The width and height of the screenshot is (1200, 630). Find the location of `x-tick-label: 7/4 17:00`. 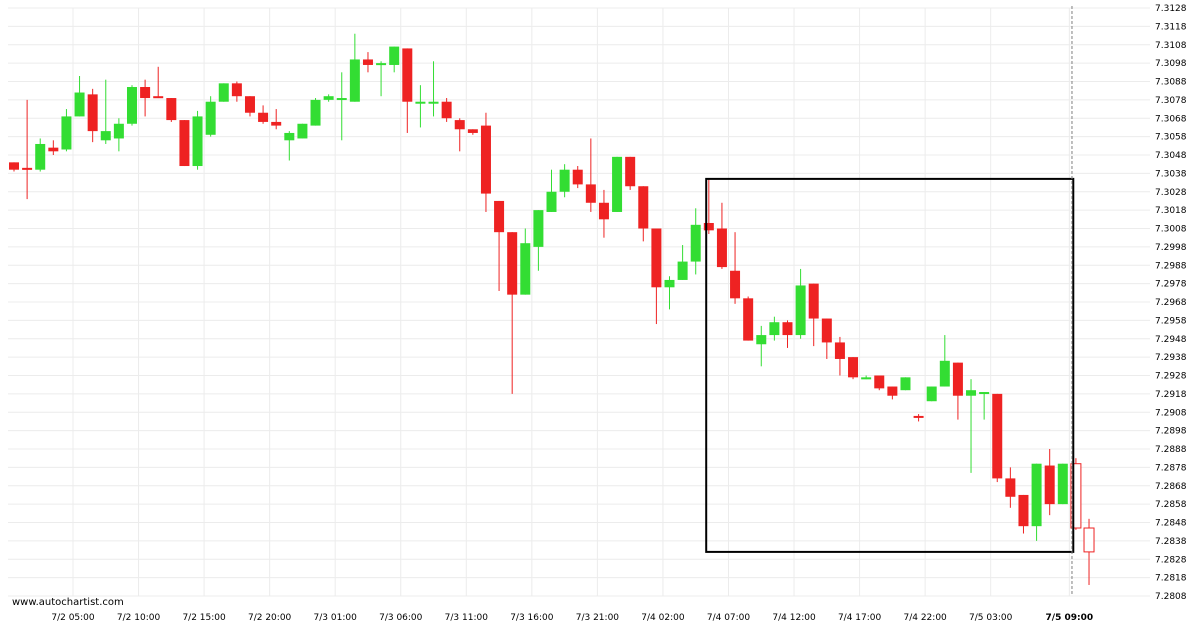

x-tick-label: 7/4 17:00 is located at coordinates (860, 618).